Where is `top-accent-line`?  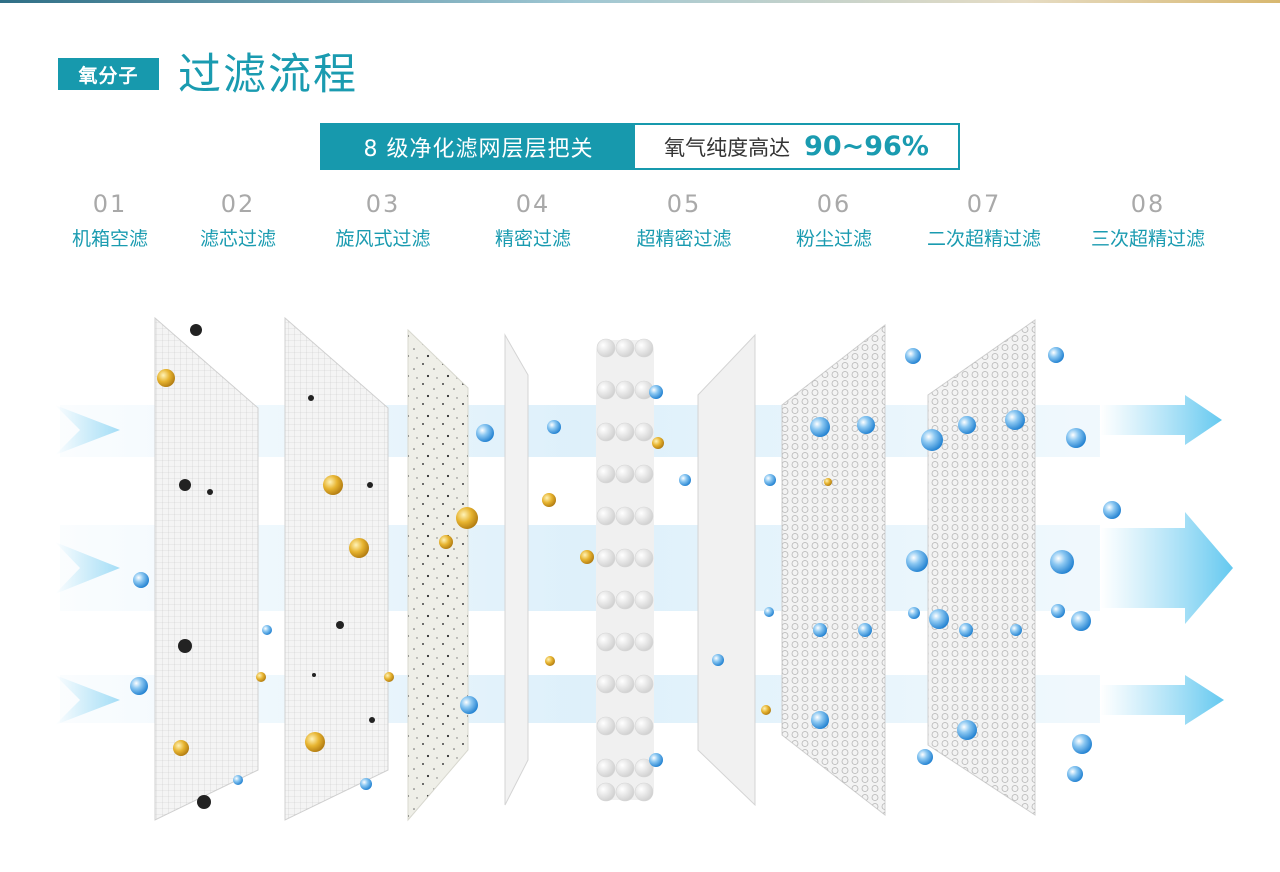 top-accent-line is located at coordinates (640, 1).